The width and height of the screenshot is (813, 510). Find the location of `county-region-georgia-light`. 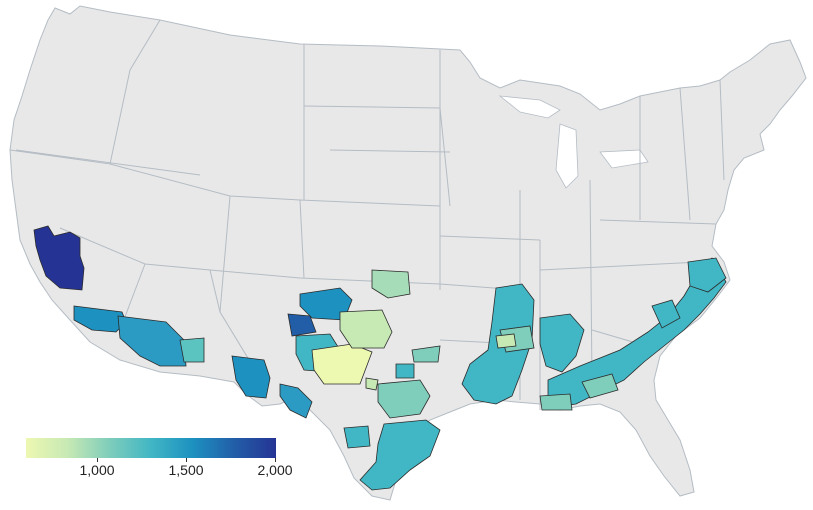

county-region-georgia-light is located at coordinates (600, 386).